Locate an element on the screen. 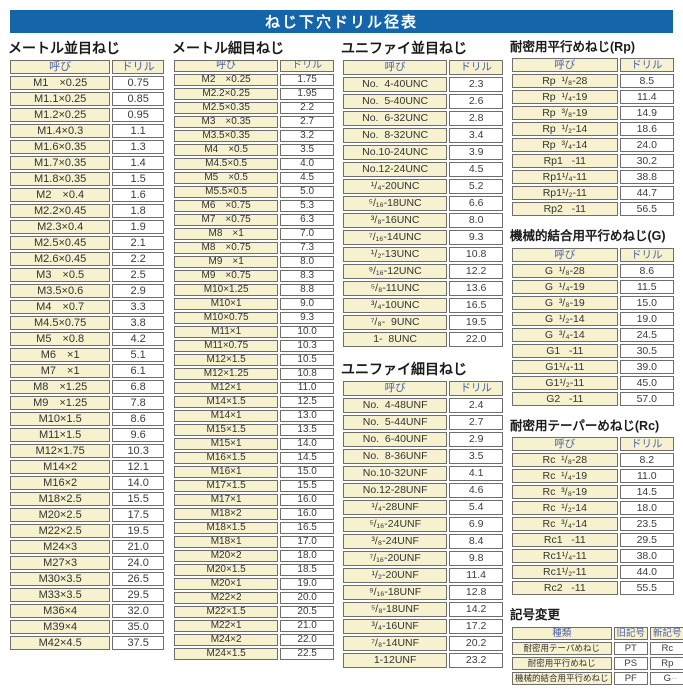  rp-title: 耐密用平行めねじ(Rp) is located at coordinates (572, 47).